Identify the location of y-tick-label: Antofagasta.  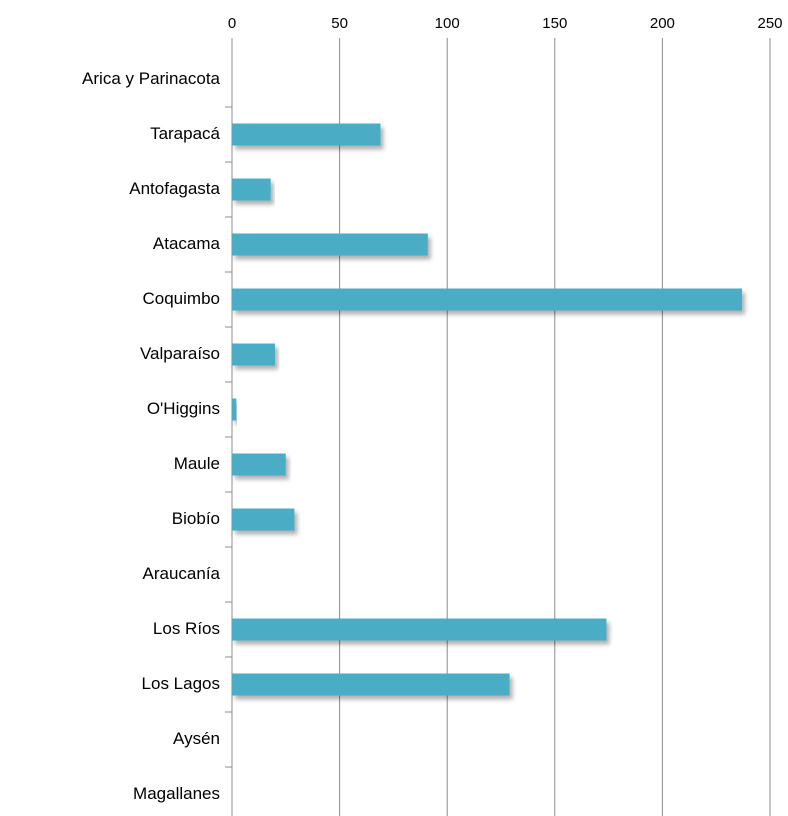
(174, 188).